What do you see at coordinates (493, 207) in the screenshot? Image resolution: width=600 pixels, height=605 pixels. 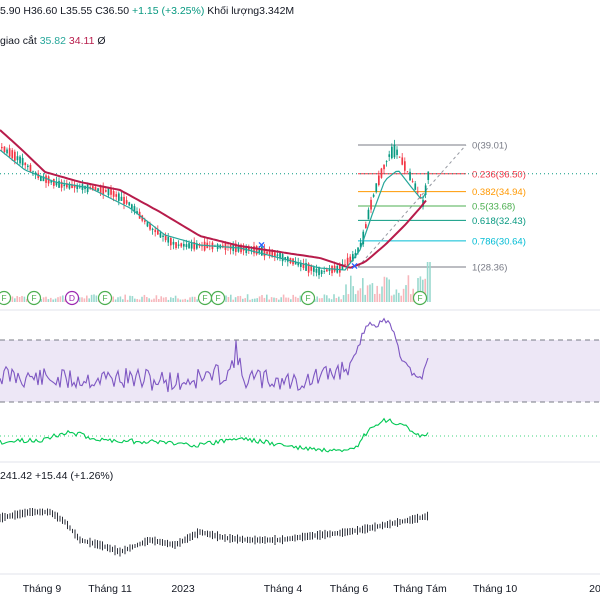 I see `fib-level-label: 0.5(33.68)` at bounding box center [493, 207].